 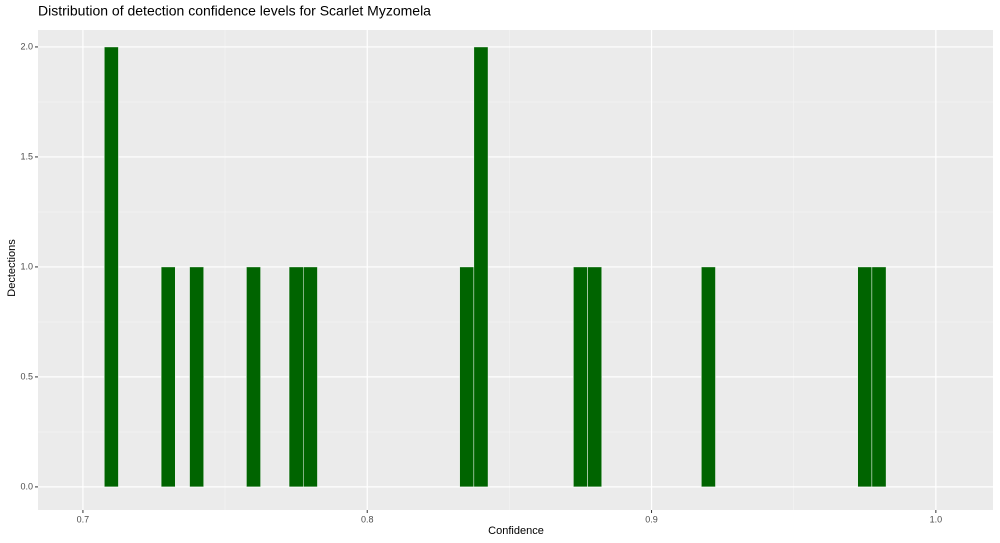 What do you see at coordinates (936, 519) in the screenshot?
I see `x-tick-label: 1.0` at bounding box center [936, 519].